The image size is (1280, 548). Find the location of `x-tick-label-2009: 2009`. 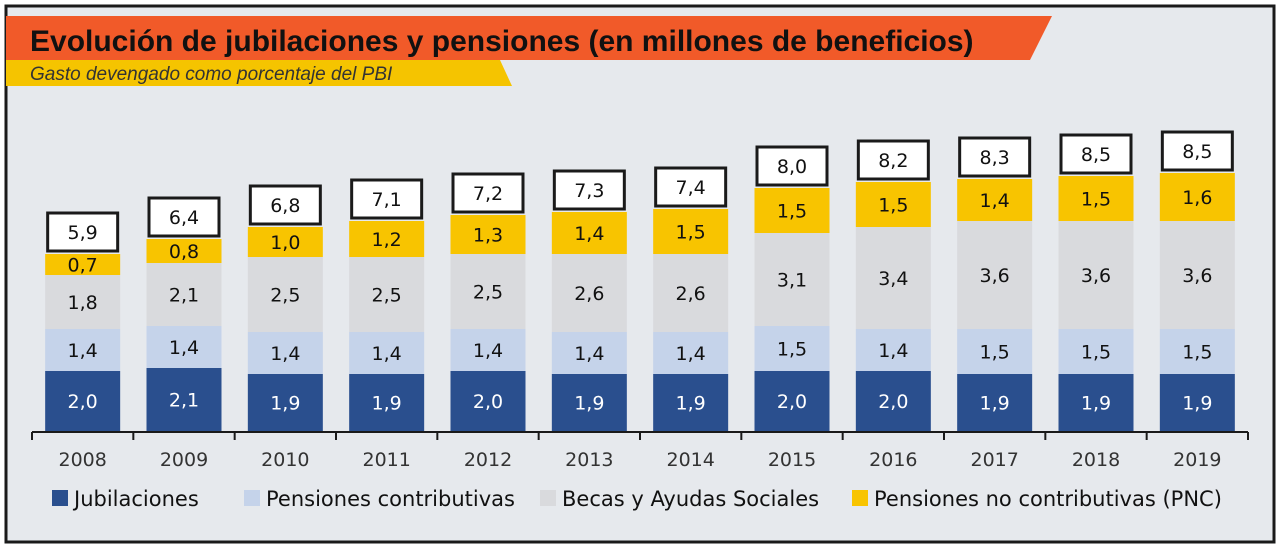

x-tick-label-2009: 2009 is located at coordinates (184, 460).